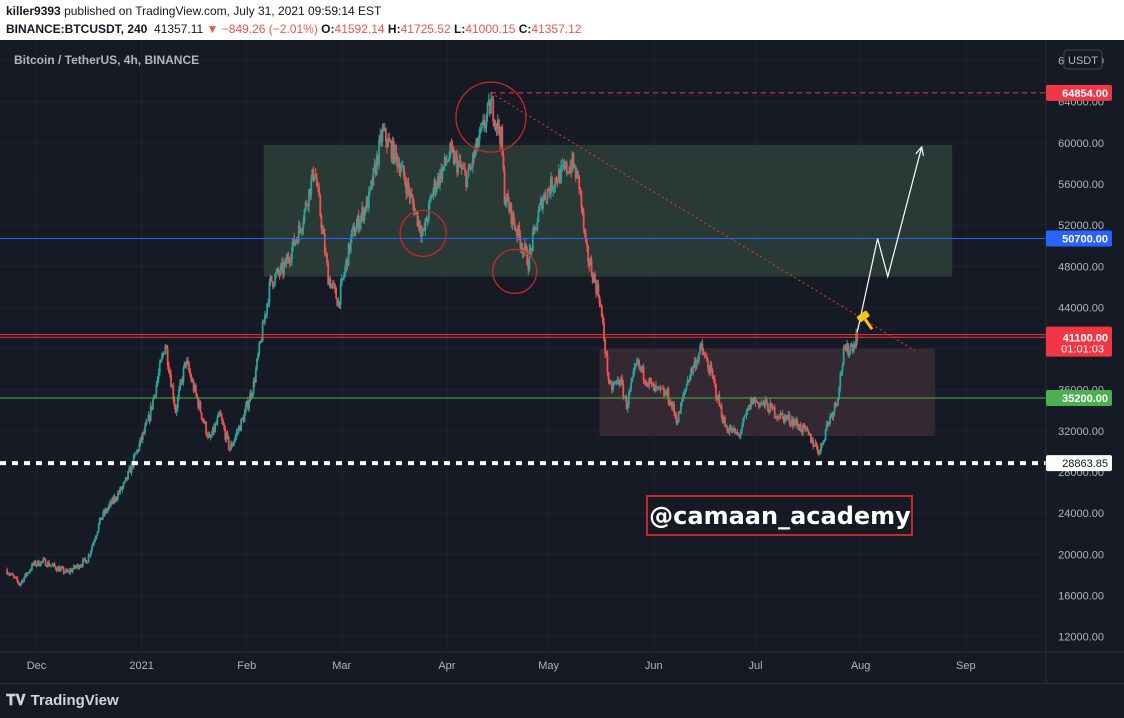 The image size is (1124, 718). What do you see at coordinates (562, 700) in the screenshot?
I see `footer-bar: 𝐓𝐕 TradingView` at bounding box center [562, 700].